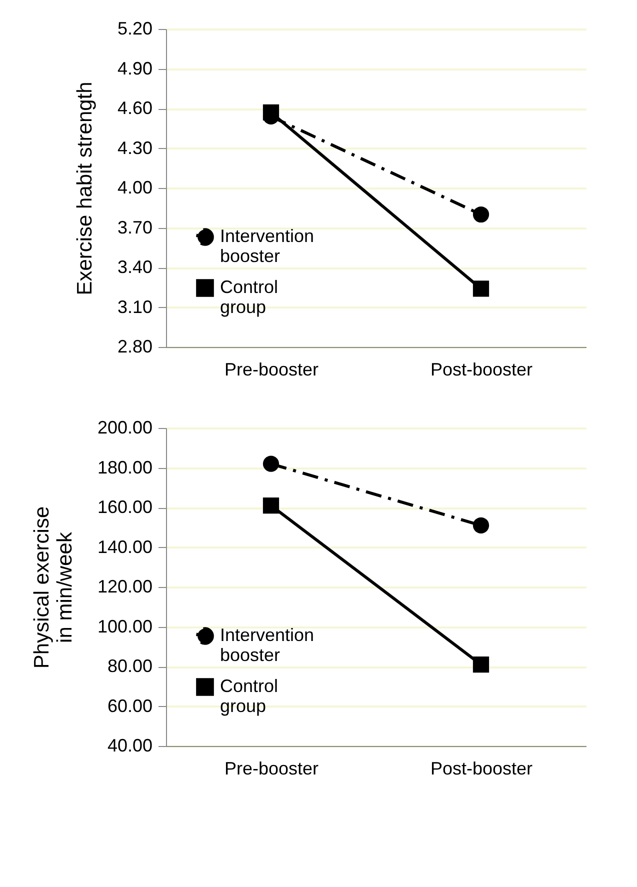 This screenshot has width=637, height=887. Describe the element at coordinates (134, 227) in the screenshot. I see `y-tick-label: 3.70` at that location.